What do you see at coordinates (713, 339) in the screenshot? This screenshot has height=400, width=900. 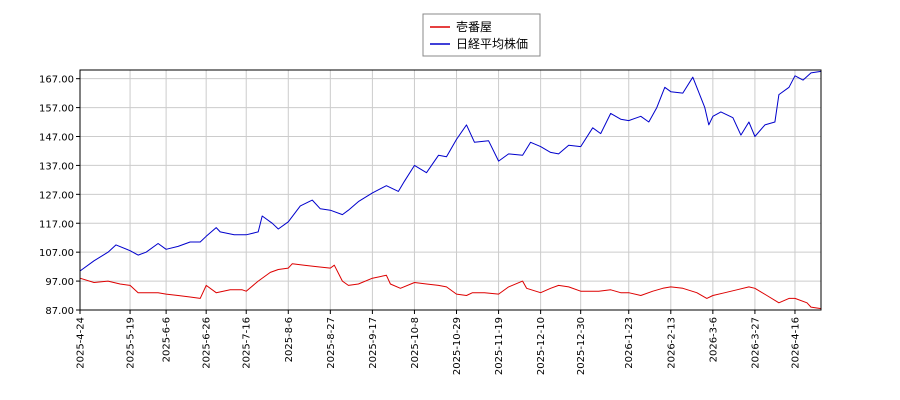 I see `x-tick-label: 2026-3-6` at bounding box center [713, 339].